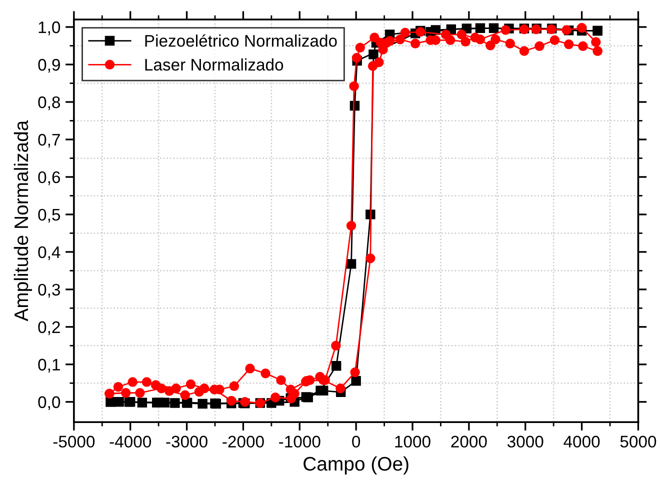  I want to click on y-tick-label: 0,4, so click(49, 253).